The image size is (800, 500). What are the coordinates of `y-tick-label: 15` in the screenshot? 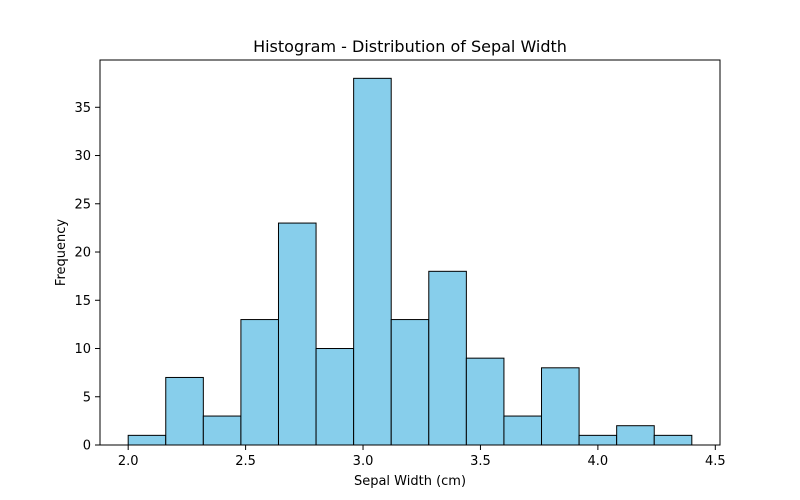 It's located at (82, 301).